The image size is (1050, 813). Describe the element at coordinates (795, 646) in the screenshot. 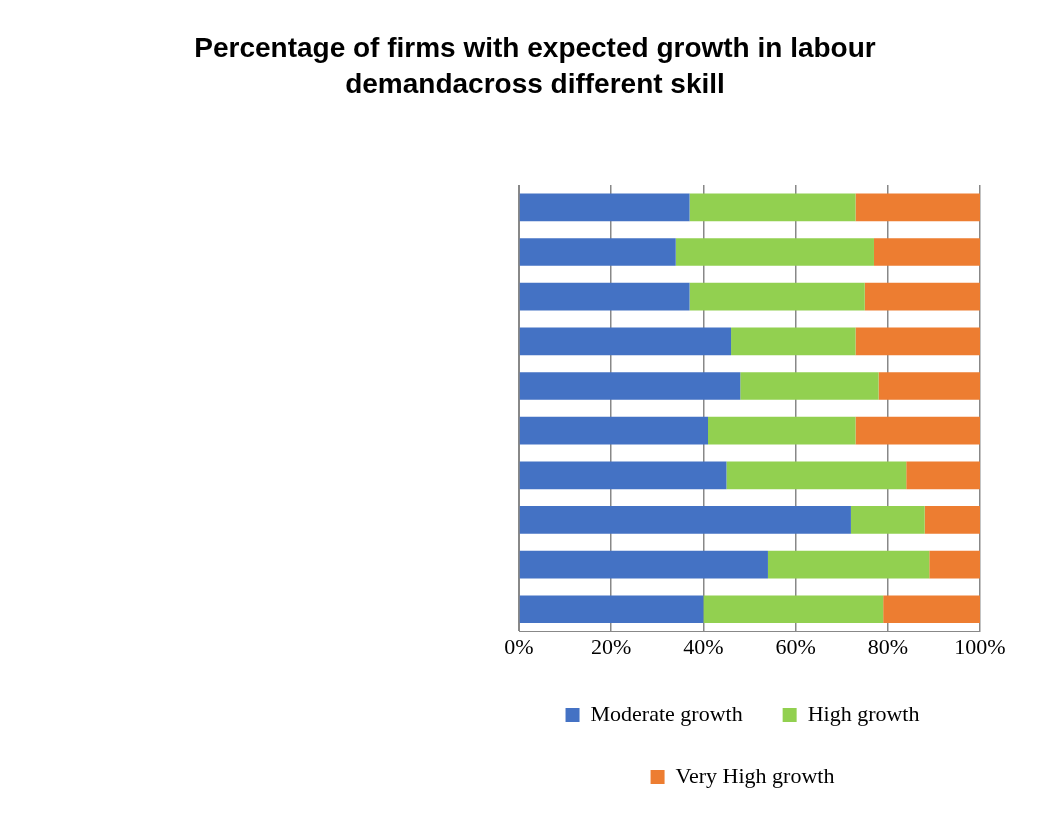

I see `x-tick-label: 60%` at that location.